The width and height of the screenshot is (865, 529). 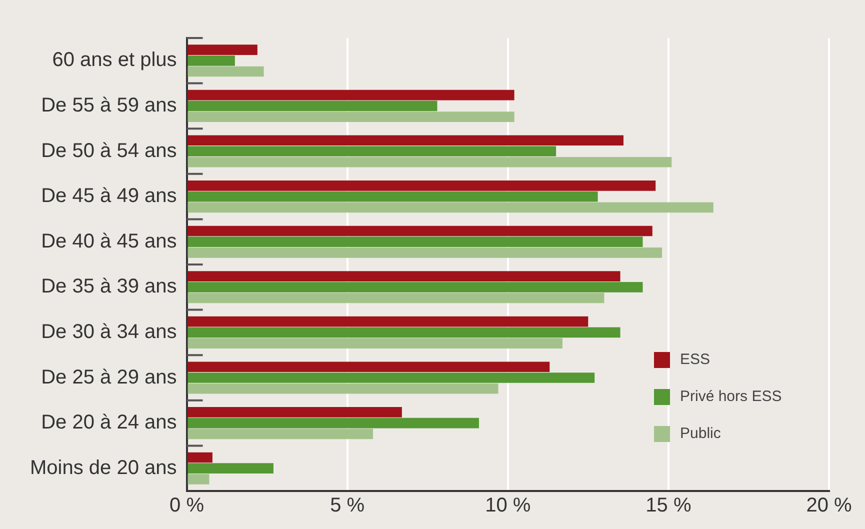 What do you see at coordinates (109, 287) in the screenshot?
I see `y-tick-label: De 35 à 39 ans` at bounding box center [109, 287].